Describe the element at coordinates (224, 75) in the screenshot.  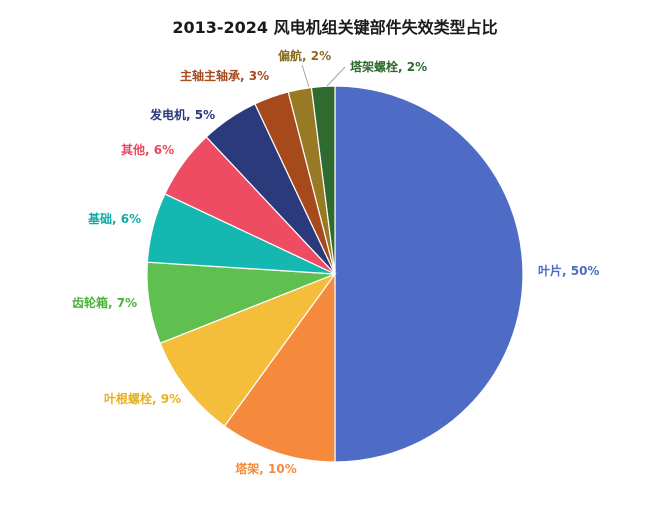
I see `slice-label: 主轴主轴承, 3%` at that location.